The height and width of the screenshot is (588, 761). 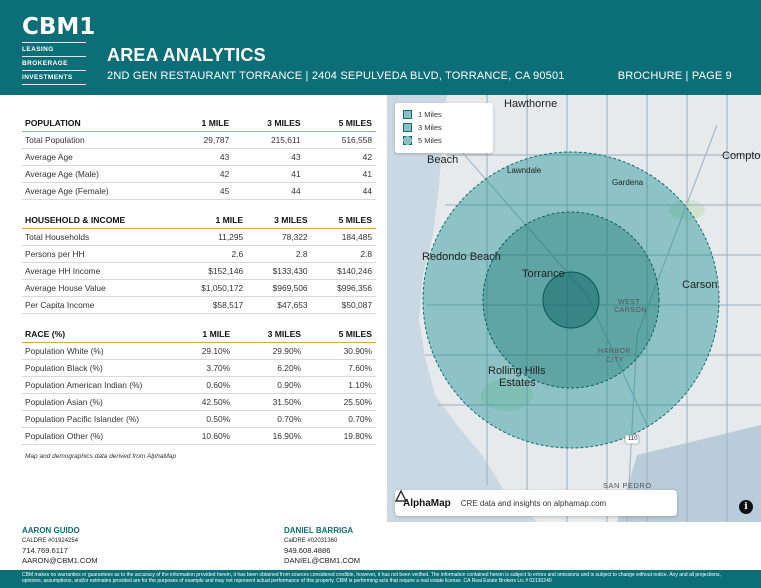 What do you see at coordinates (307, 550) in the screenshot?
I see `contact-phone: 949.608.4886` at bounding box center [307, 550].